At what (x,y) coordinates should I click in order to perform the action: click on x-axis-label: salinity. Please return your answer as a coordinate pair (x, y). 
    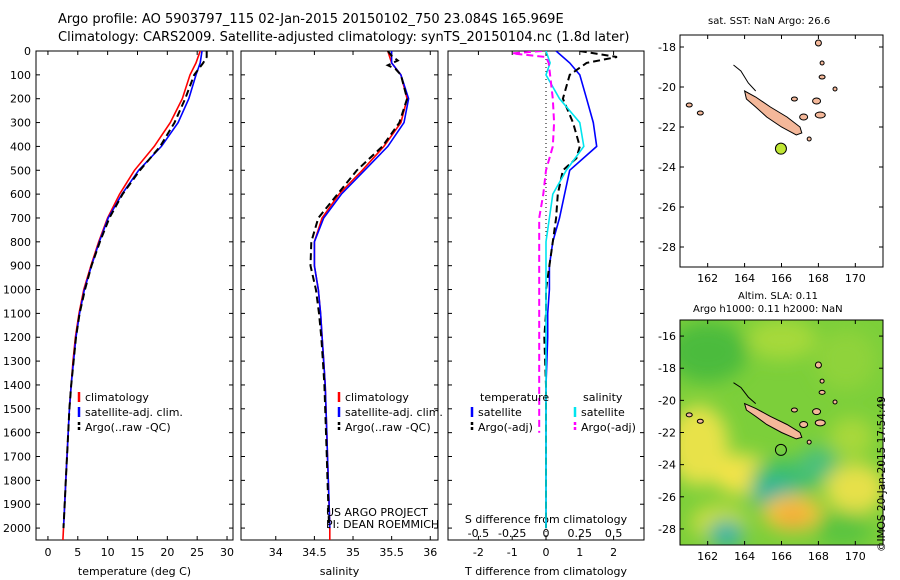
    Looking at the image, I should click on (340, 571).